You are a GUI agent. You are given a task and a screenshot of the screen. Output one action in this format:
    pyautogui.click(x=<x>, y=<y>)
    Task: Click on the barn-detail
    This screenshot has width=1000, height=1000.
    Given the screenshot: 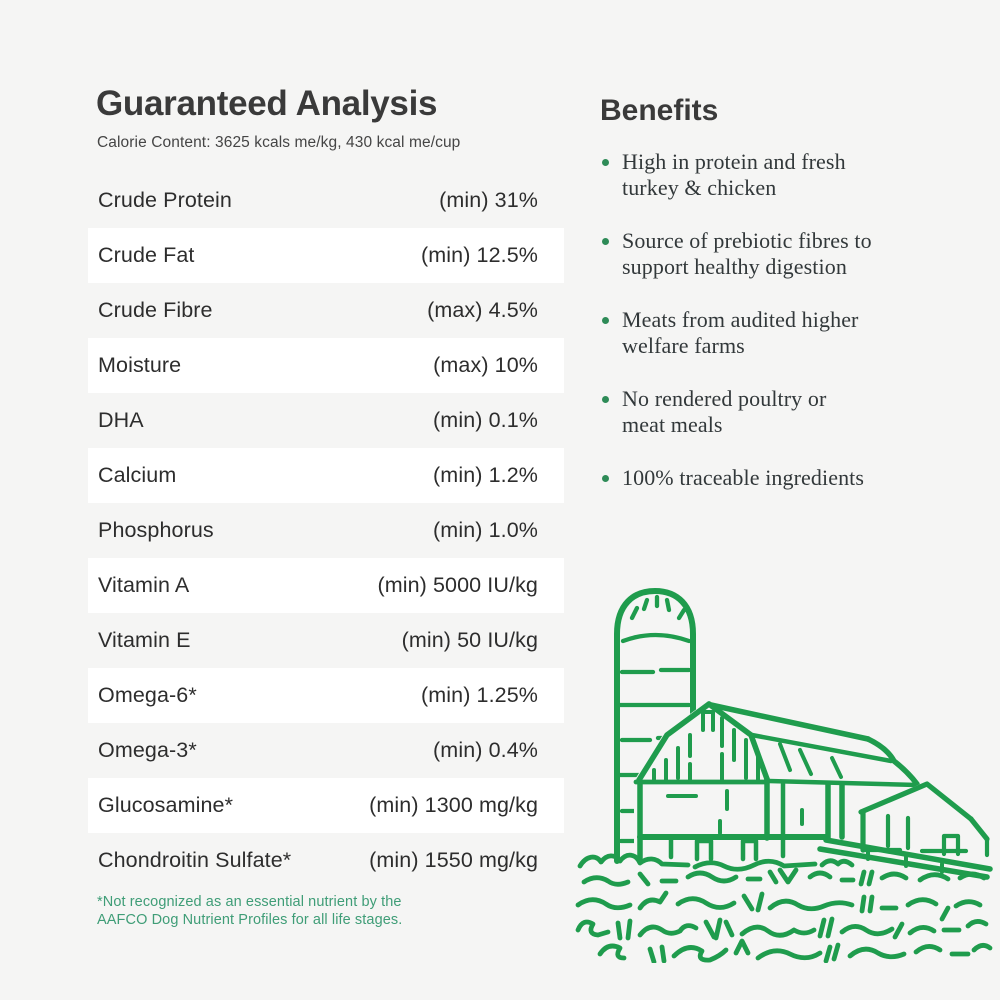 What is the action you would take?
    pyautogui.click(x=776, y=786)
    